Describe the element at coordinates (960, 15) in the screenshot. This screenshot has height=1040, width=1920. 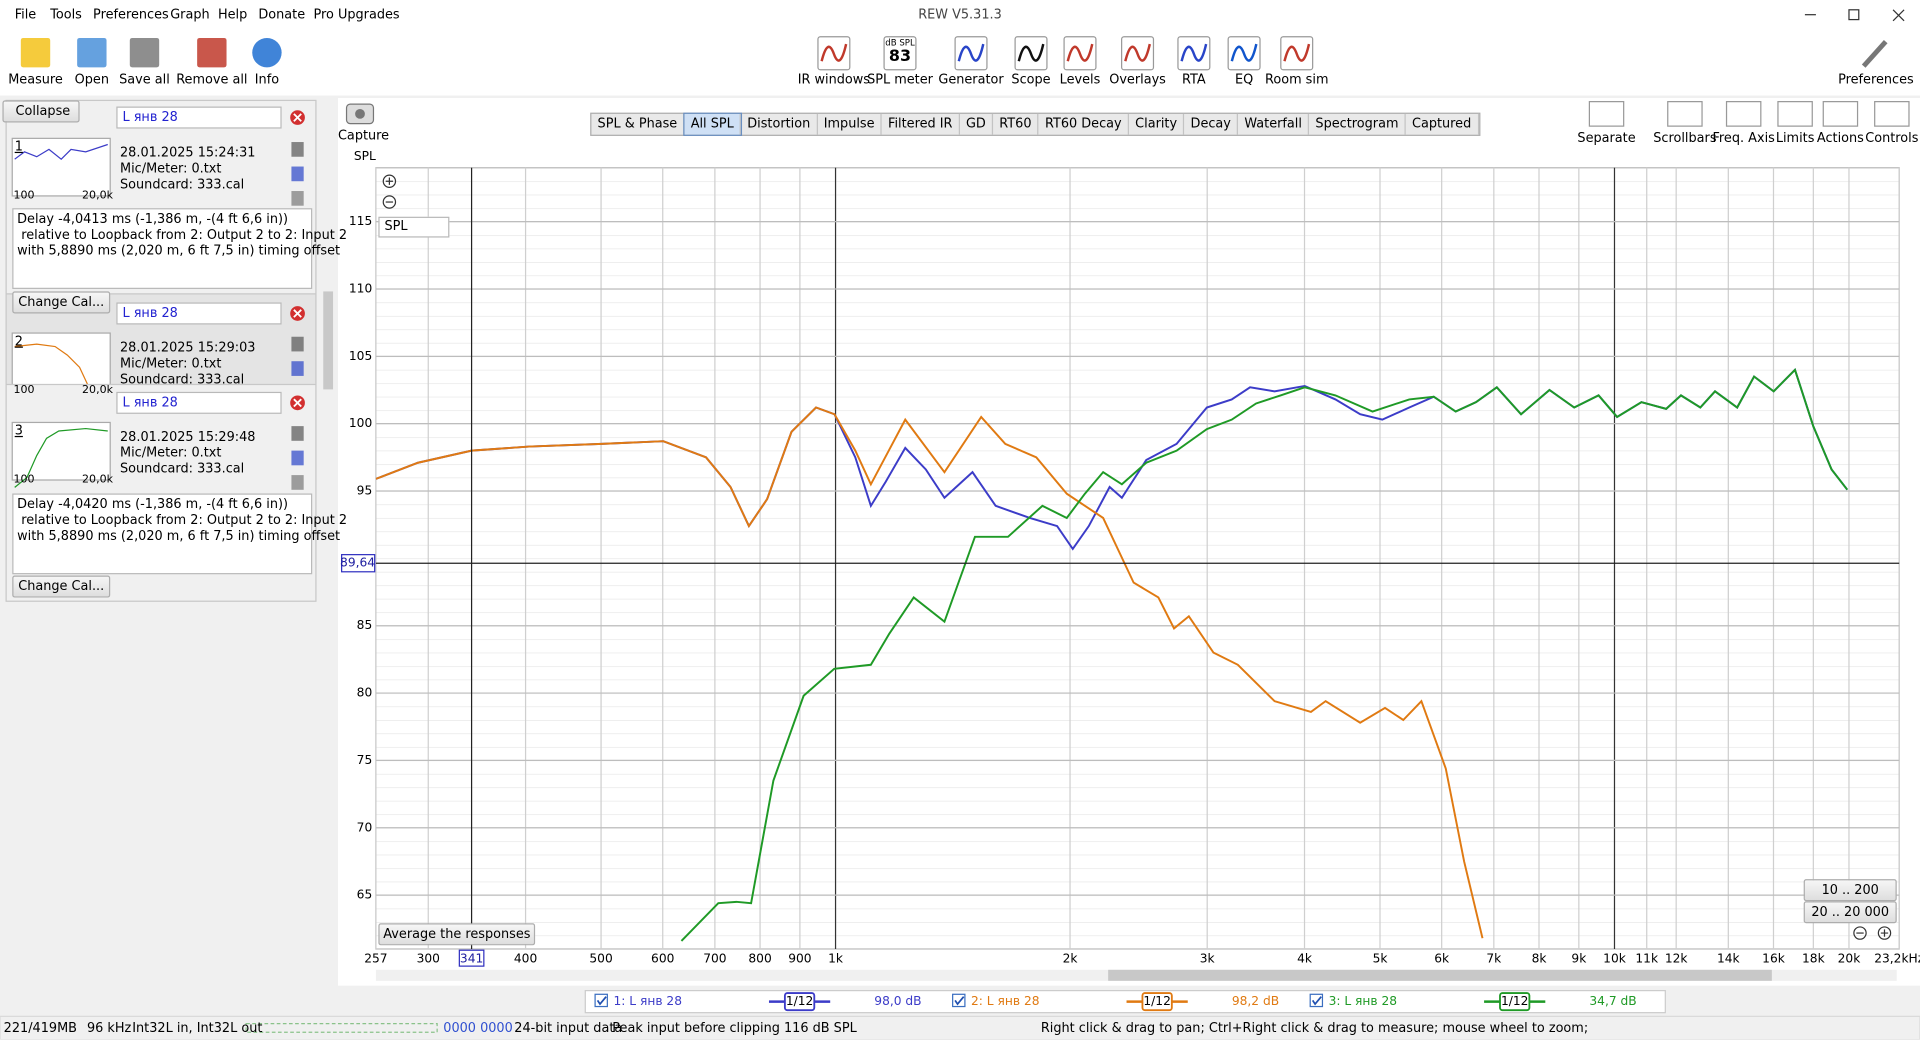
I see `title-bar` at that location.